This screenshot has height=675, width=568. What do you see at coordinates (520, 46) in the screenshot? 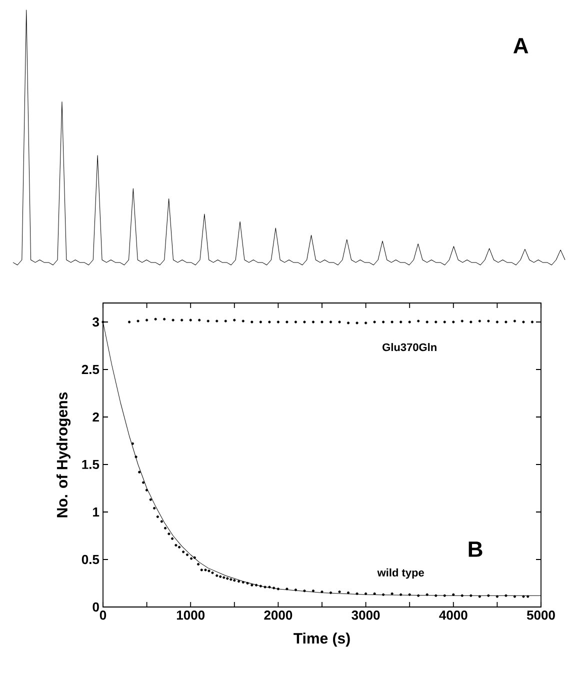
I see `text: A` at bounding box center [520, 46].